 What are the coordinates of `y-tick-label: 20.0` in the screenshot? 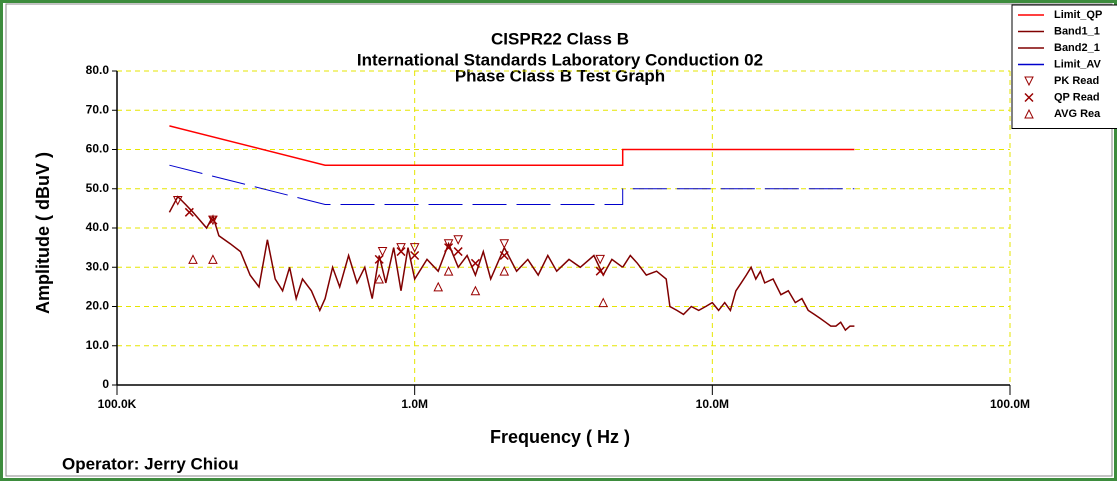 It's located at (98, 306).